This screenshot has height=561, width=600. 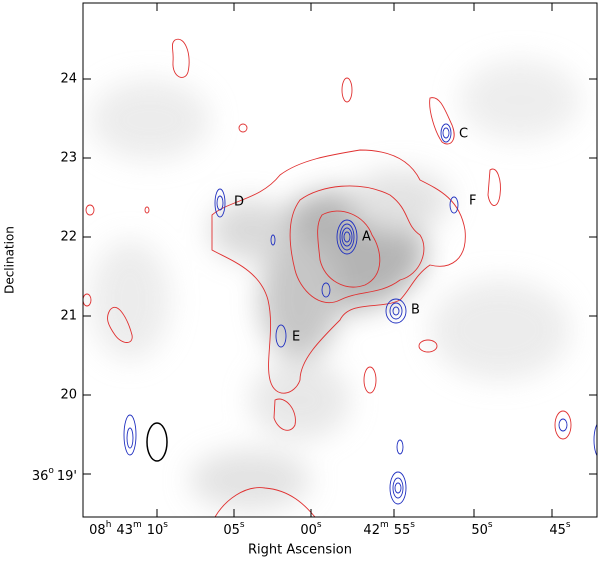 What do you see at coordinates (124, 530) in the screenshot?
I see `tick-part: 43` at bounding box center [124, 530].